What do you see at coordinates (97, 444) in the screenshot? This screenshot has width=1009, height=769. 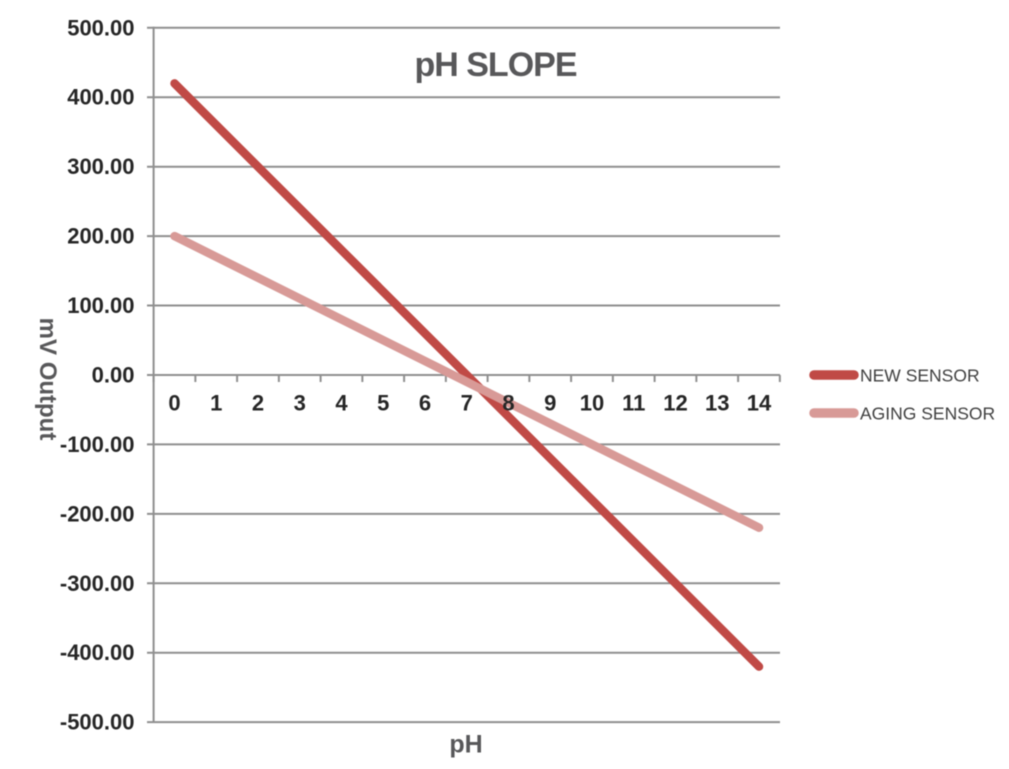 I see `svg-text: -100.00` at bounding box center [97, 444].